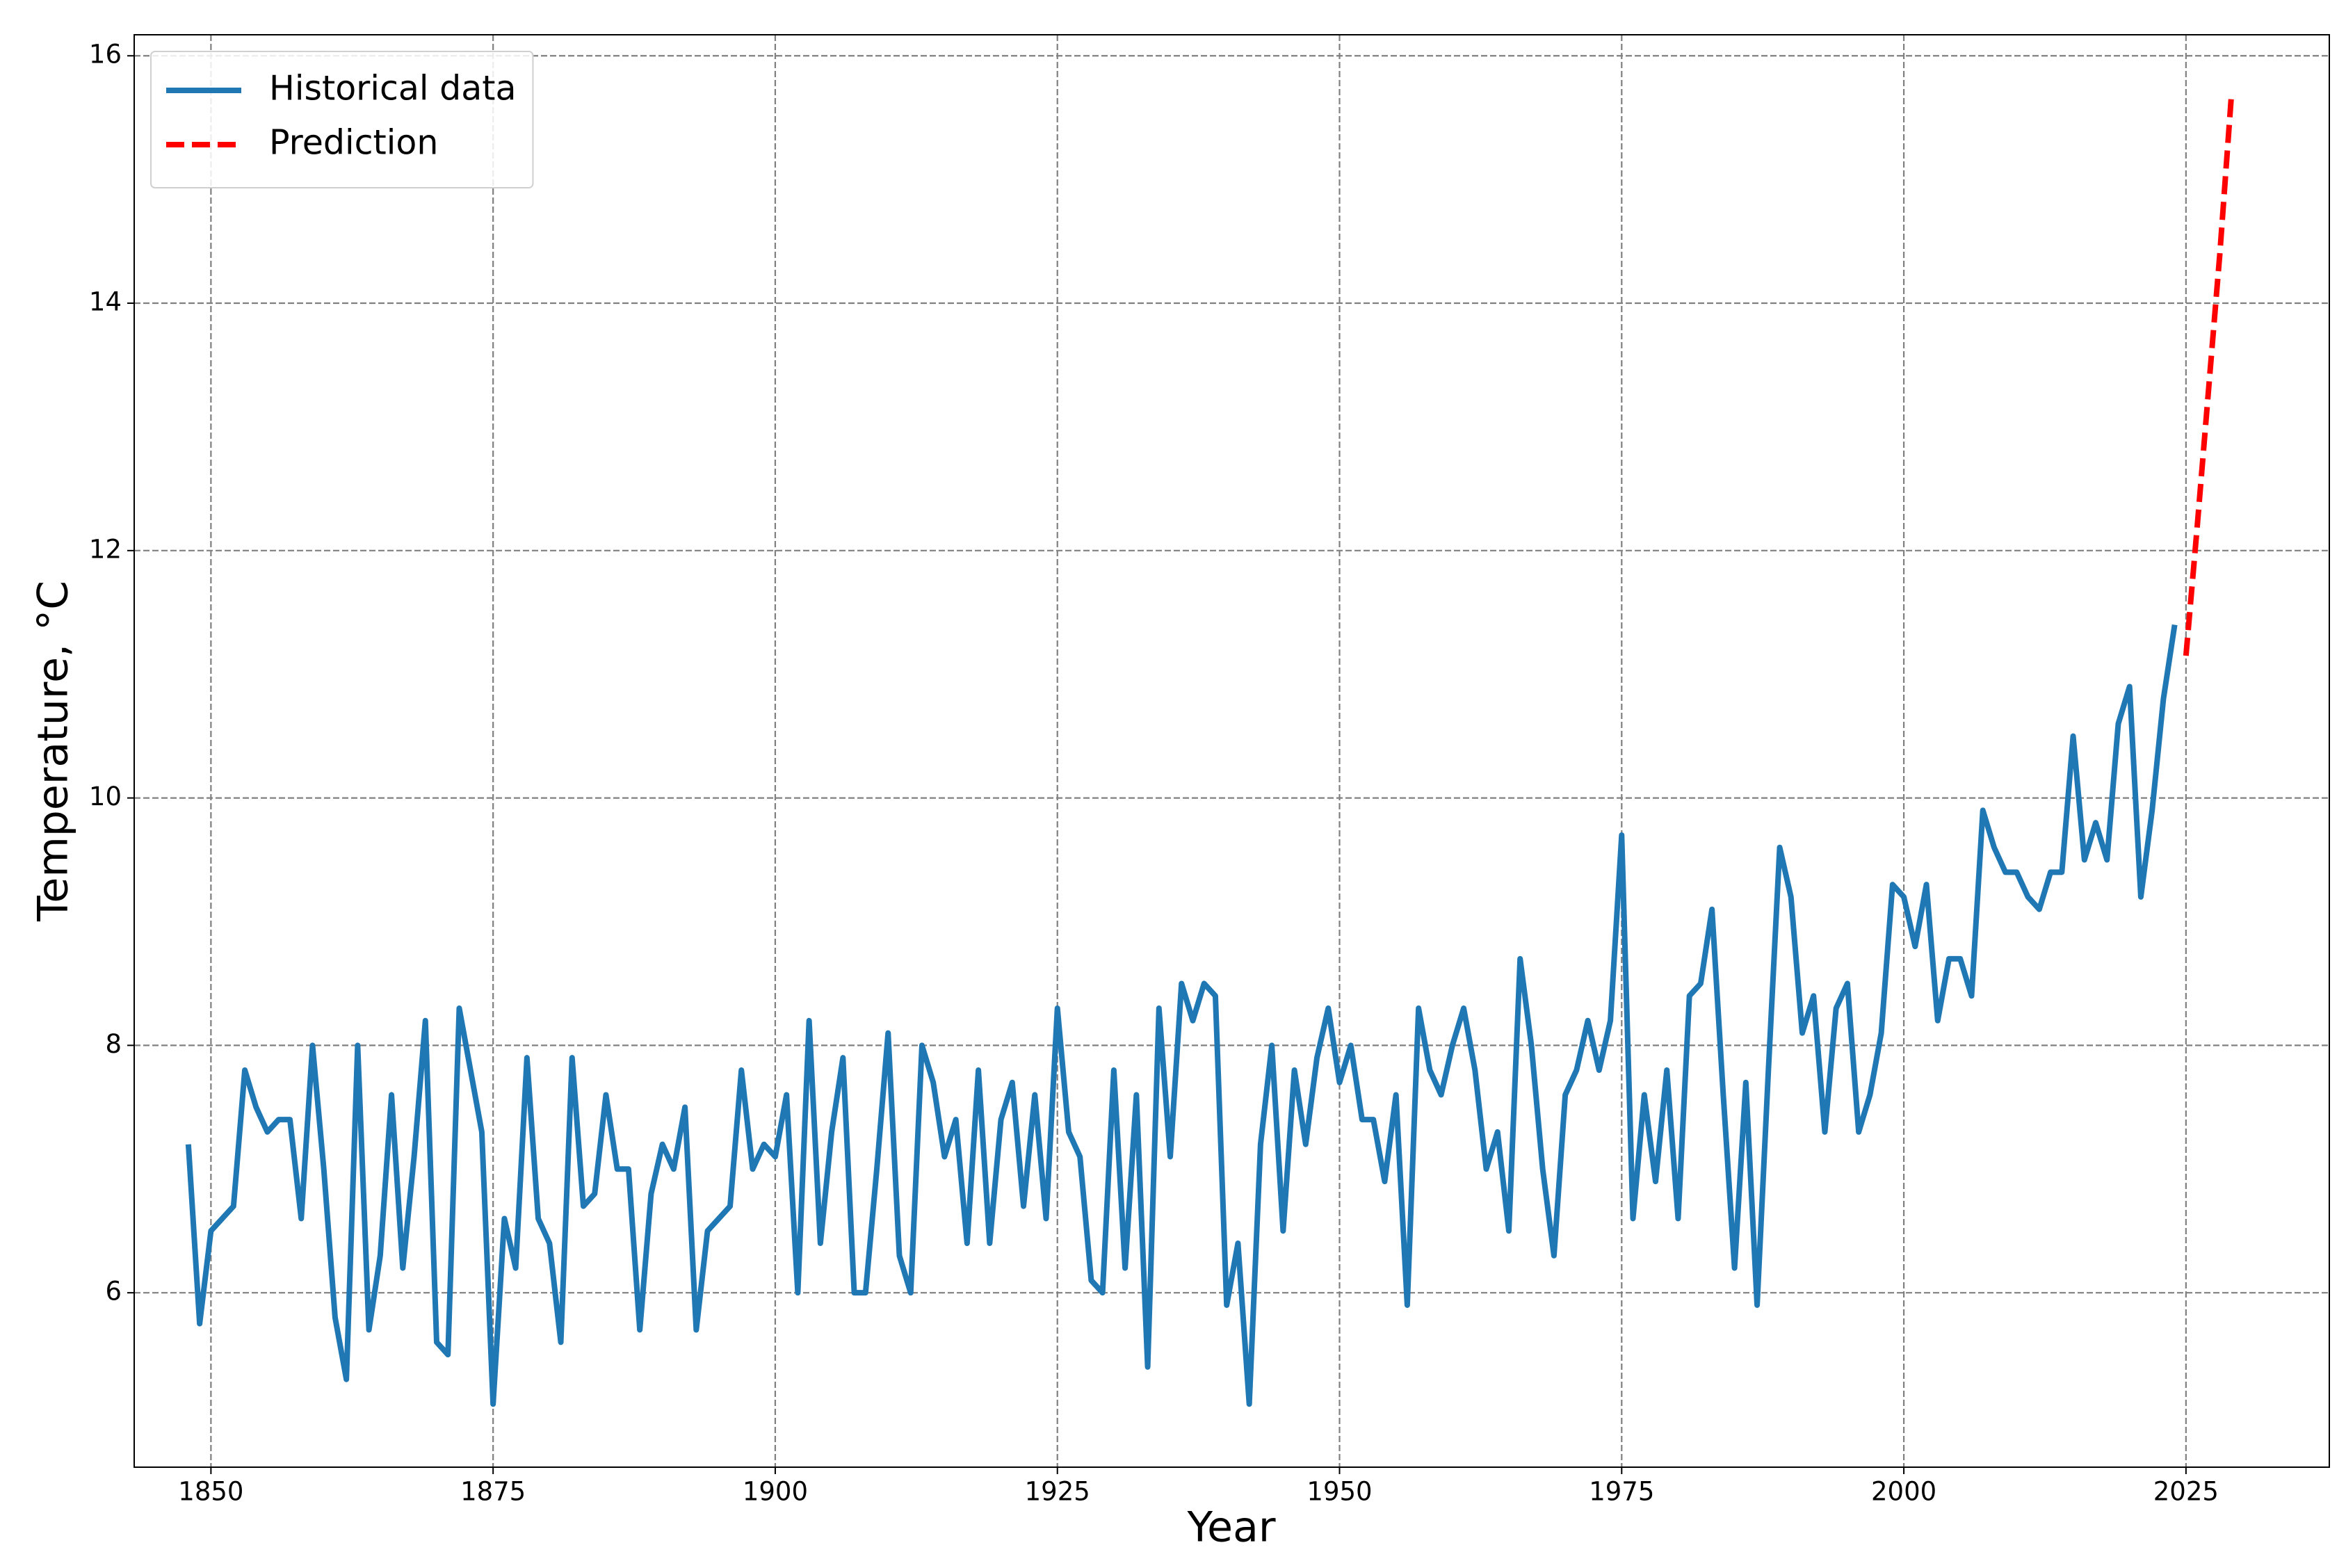  I want to click on y-tick-label: 16, so click(105, 55).